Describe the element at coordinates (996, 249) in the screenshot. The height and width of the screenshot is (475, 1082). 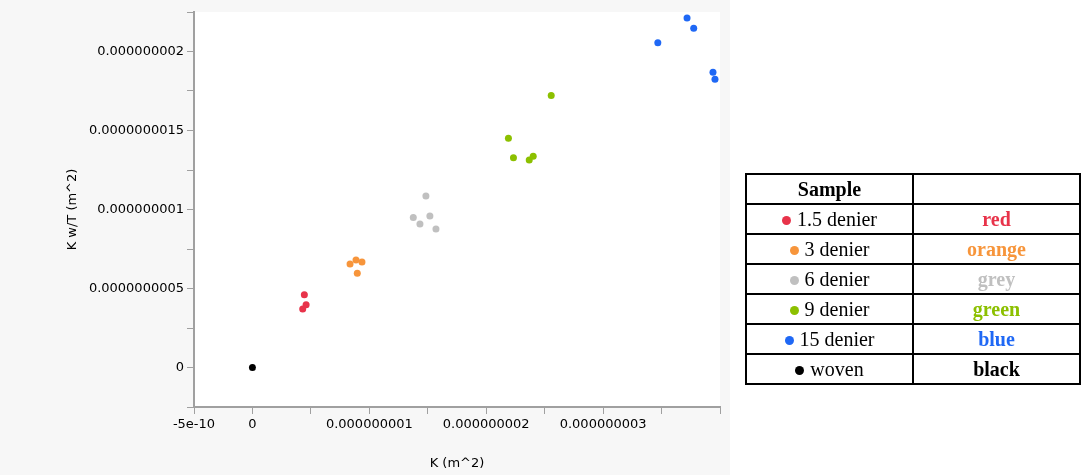
I see `text: orange` at that location.